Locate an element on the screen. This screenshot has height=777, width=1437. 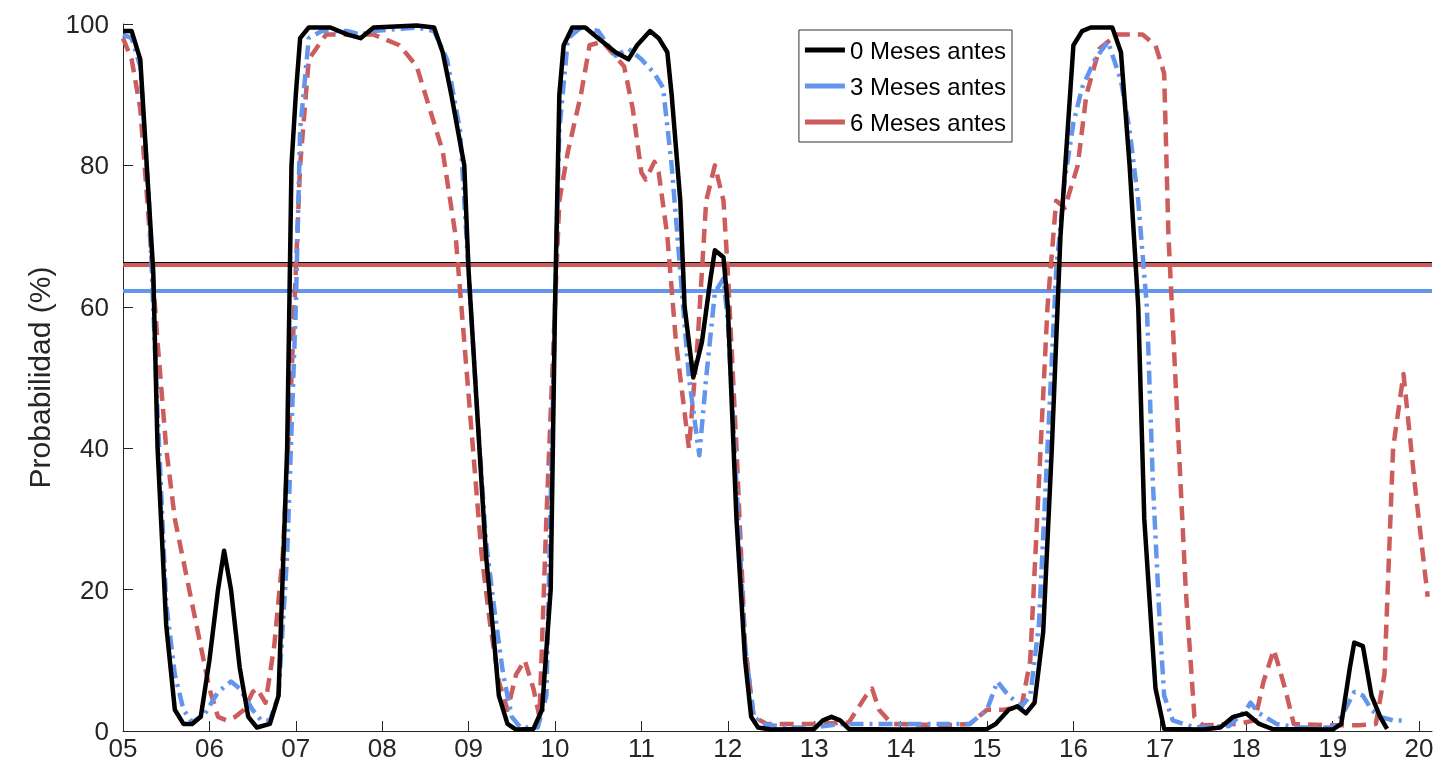
x-tick-label: 06 is located at coordinates (209, 748).